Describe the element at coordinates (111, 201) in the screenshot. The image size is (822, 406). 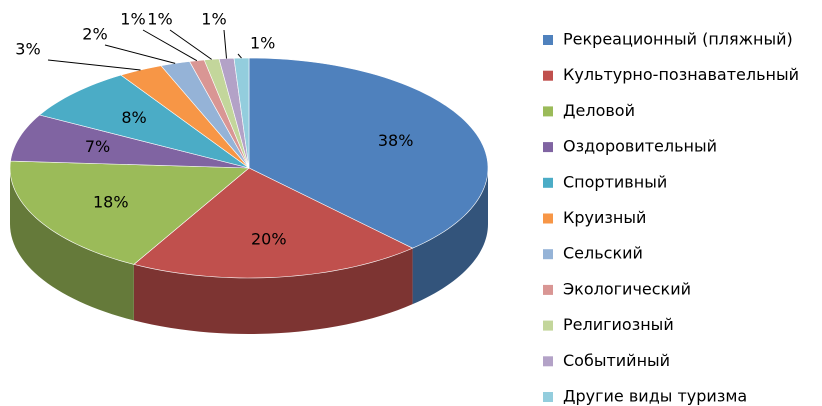
I see `data-label: 18%` at that location.